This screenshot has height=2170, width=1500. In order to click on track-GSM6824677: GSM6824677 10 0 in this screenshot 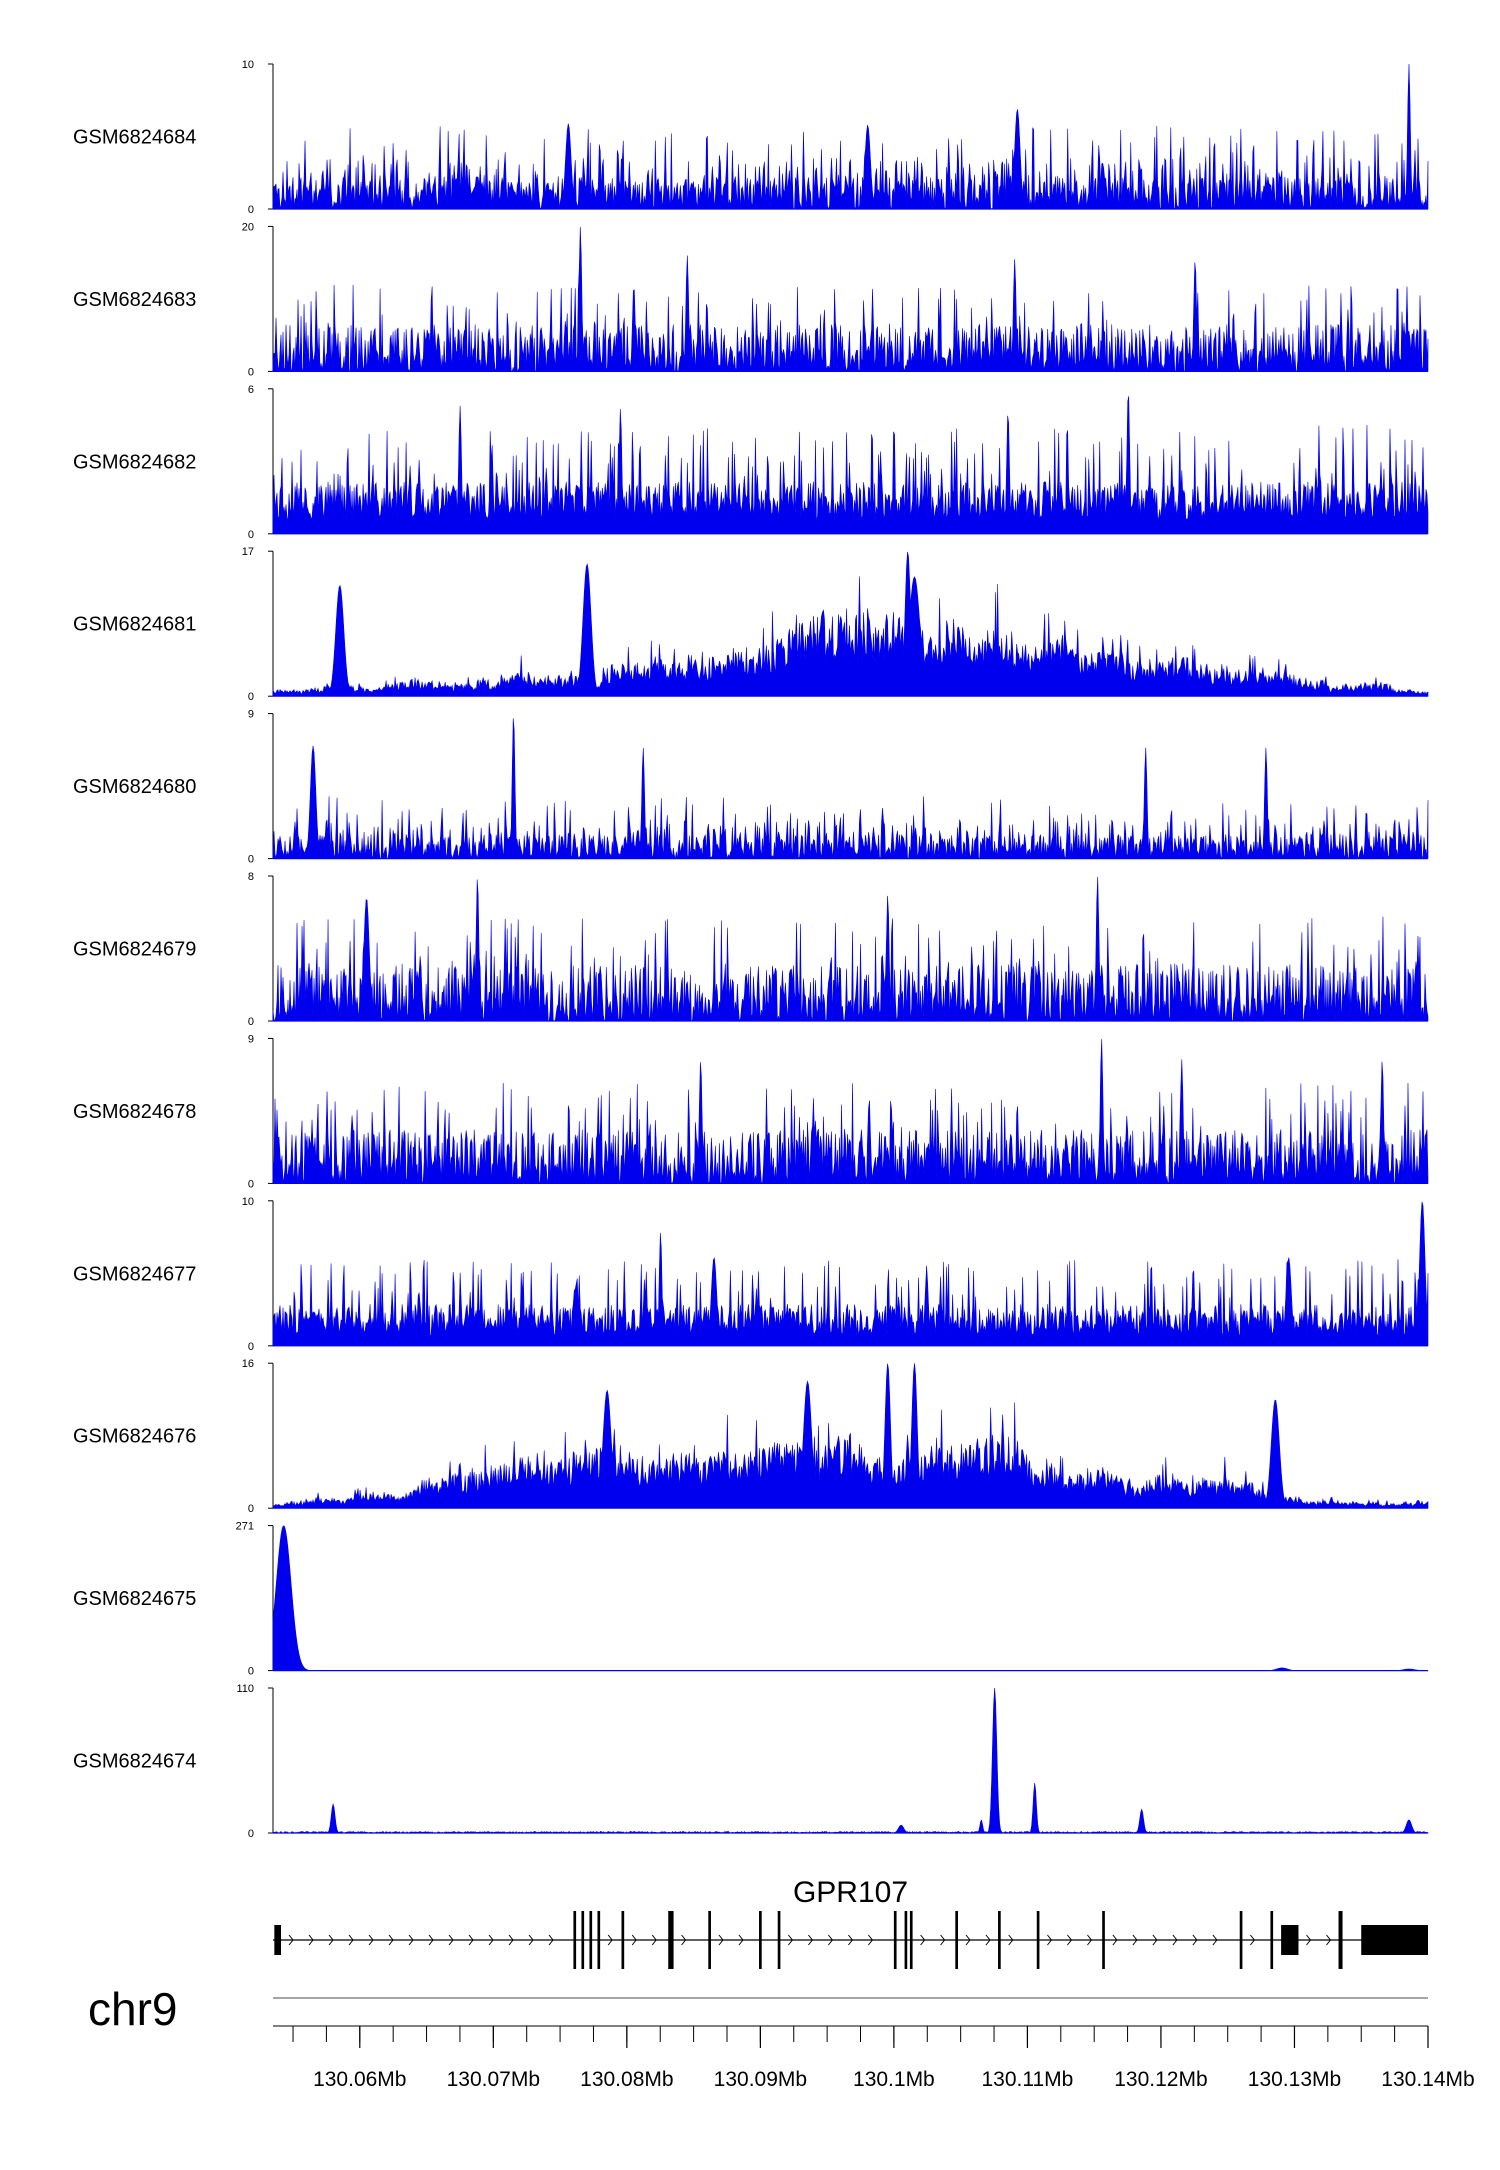, I will do `click(751, 1274)`.